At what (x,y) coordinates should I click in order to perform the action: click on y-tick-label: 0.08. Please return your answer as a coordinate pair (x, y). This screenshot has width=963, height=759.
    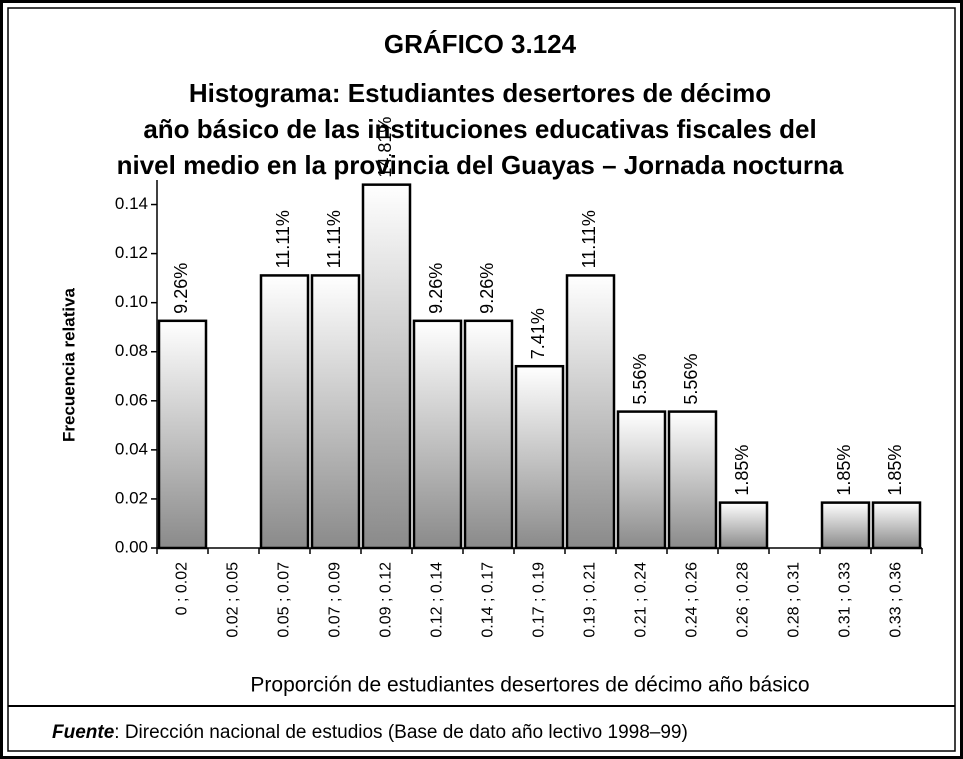
    Looking at the image, I should click on (131, 350).